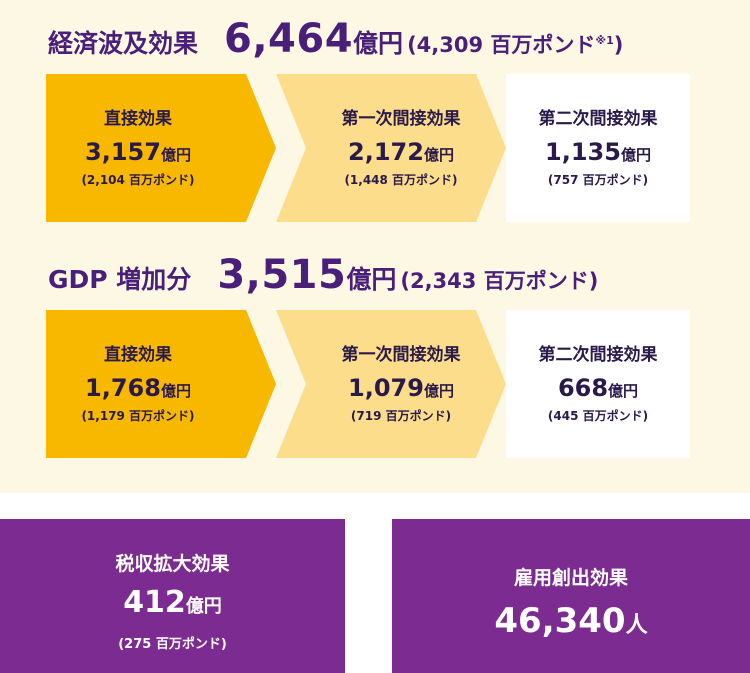 The height and width of the screenshot is (673, 750). I want to click on gdp-first-indirect-effect-text: 第一次間接効果 1,079億円 (719 百万ポンド), so click(391, 384).